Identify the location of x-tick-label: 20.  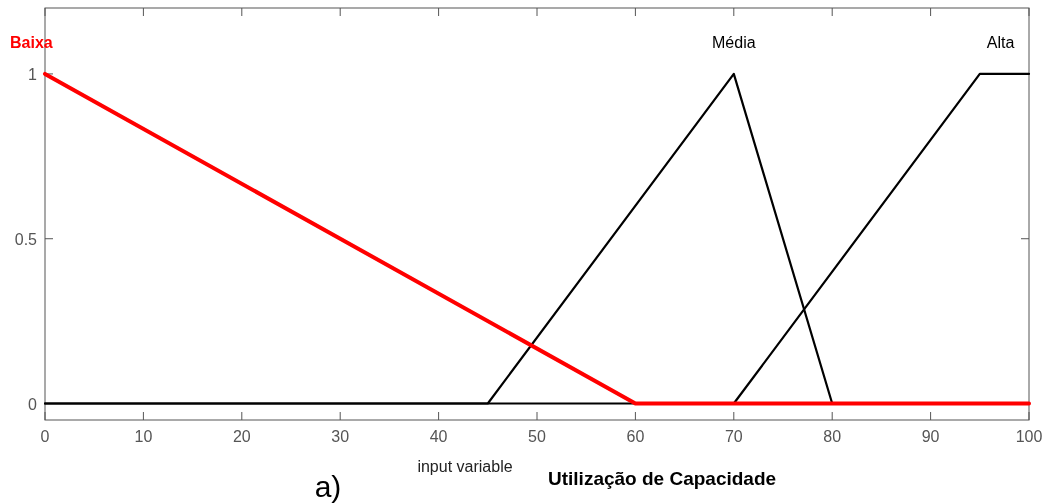
(241, 436).